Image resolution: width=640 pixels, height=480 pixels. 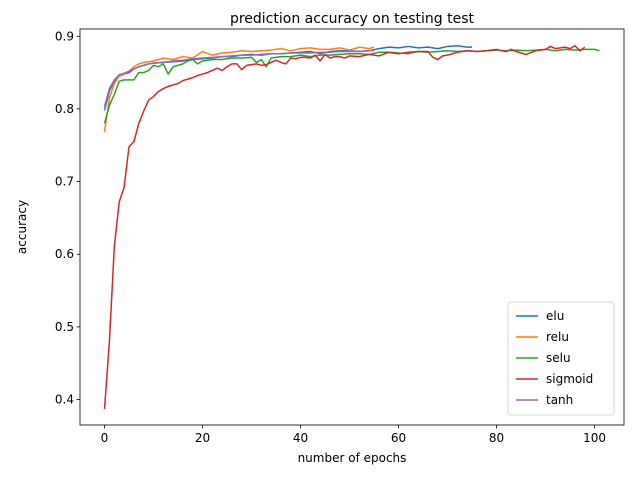 What do you see at coordinates (64, 327) in the screenshot?
I see `y-tick-label: 0.5` at bounding box center [64, 327].